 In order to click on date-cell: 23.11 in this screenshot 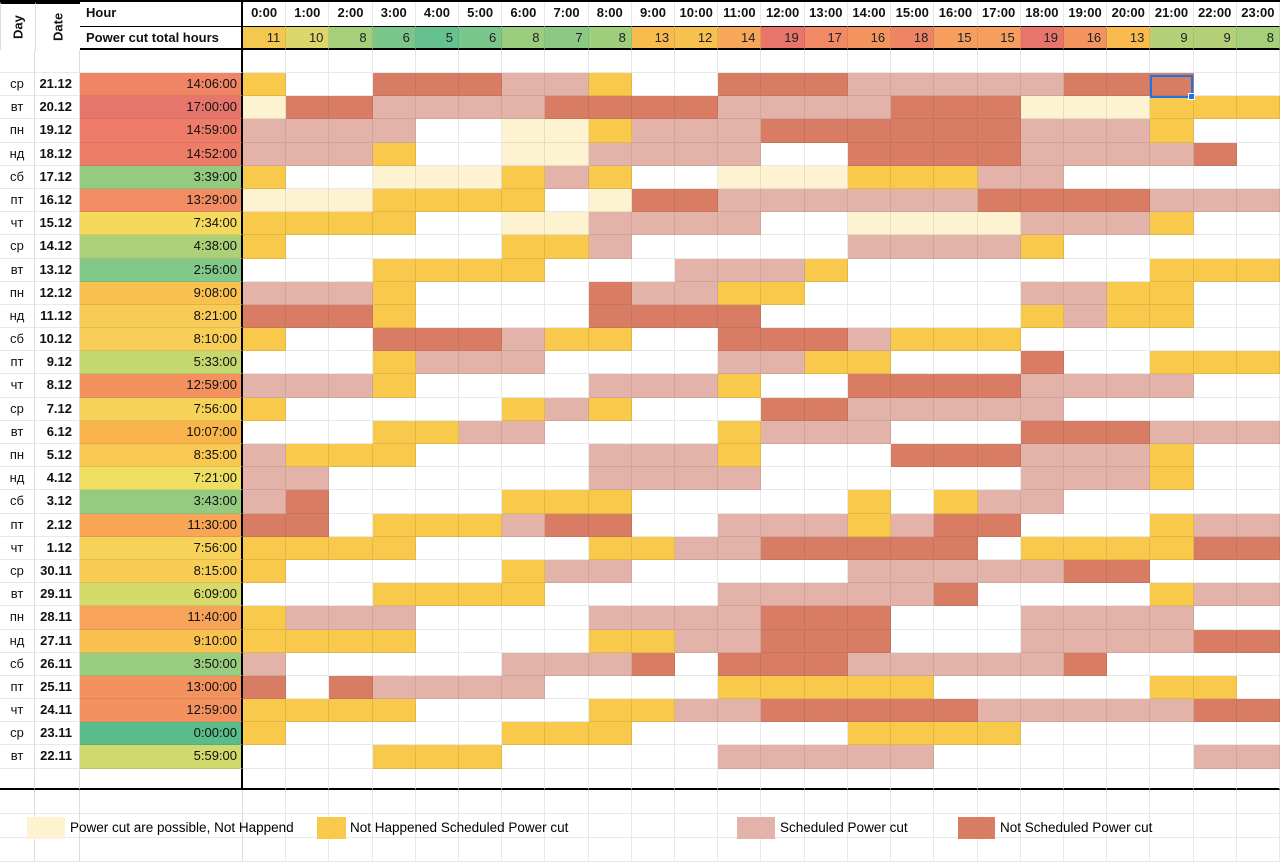, I will do `click(57, 734)`.